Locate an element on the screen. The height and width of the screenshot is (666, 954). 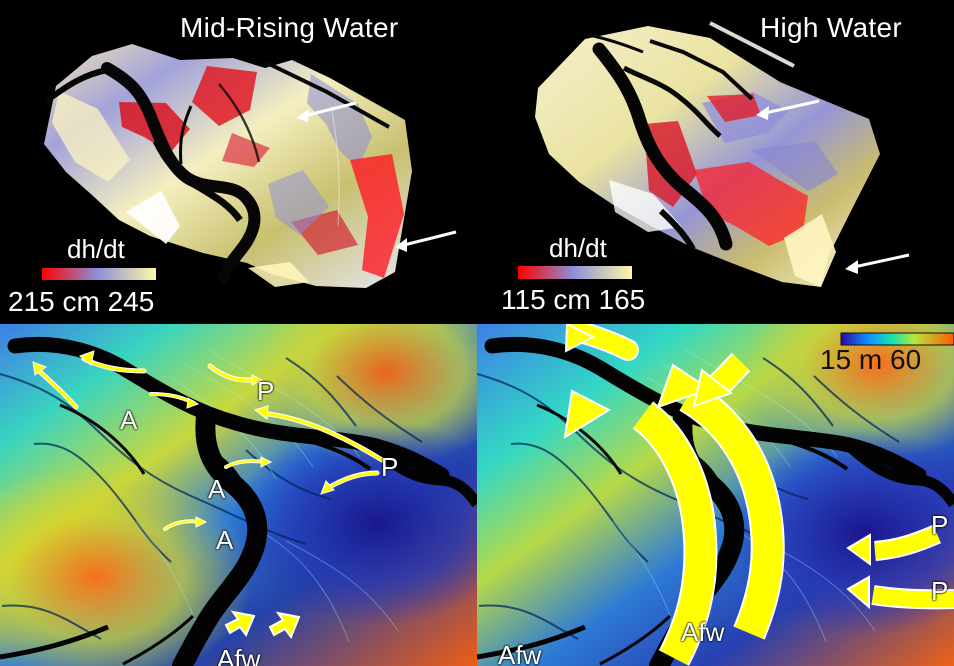
label-a-2: A is located at coordinates (217, 489).